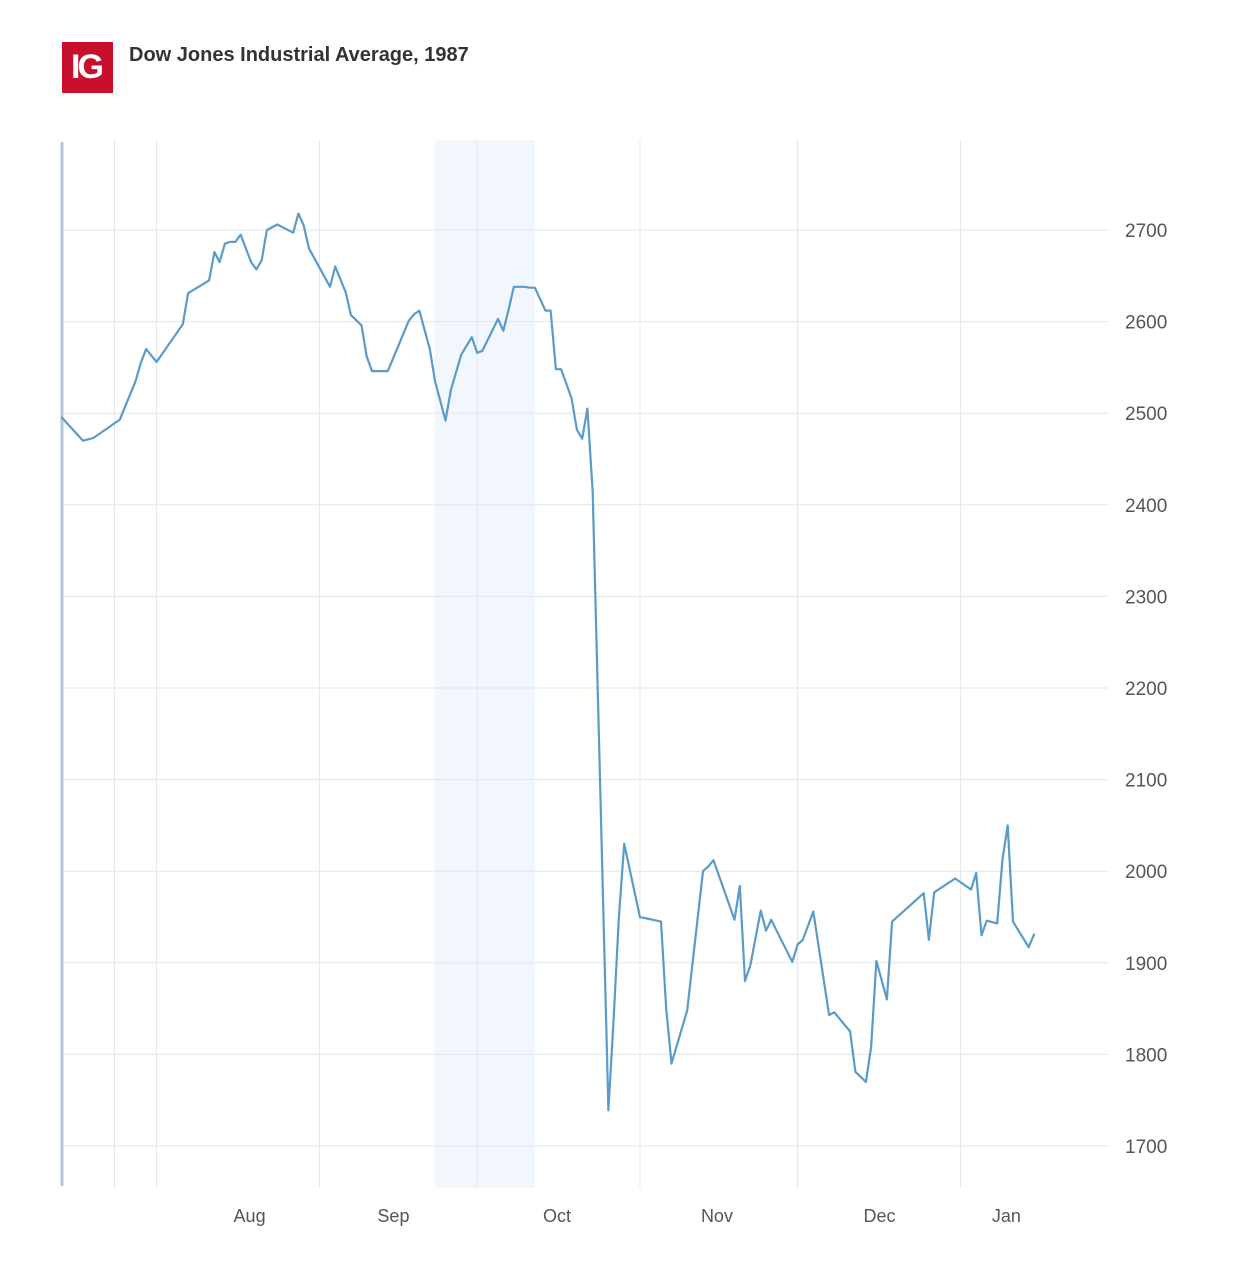 This screenshot has width=1259, height=1280. I want to click on y-tick-label: 2100, so click(1146, 781).